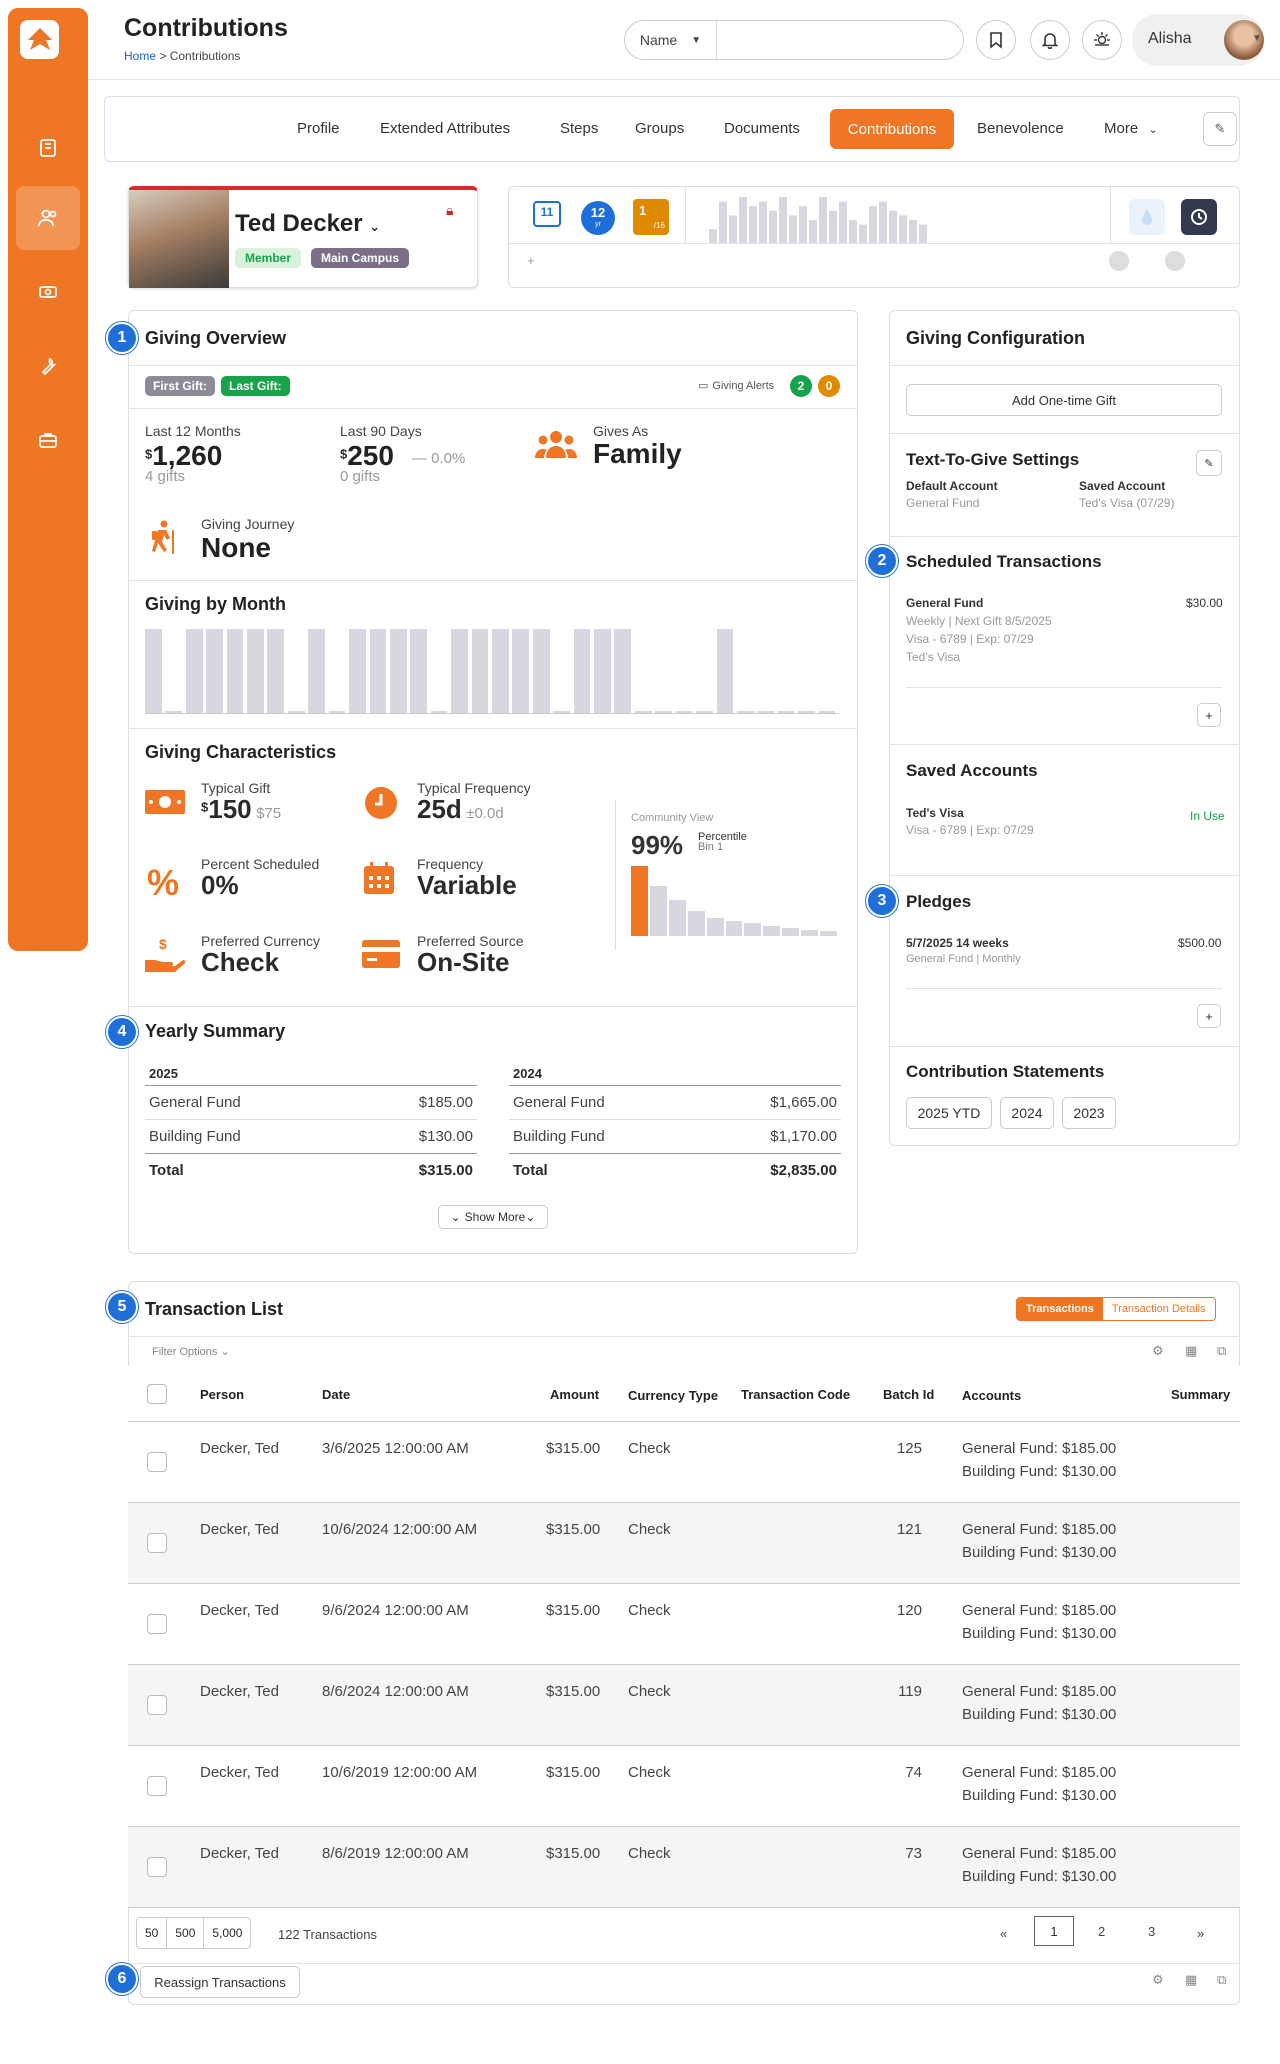 This screenshot has height=2064, width=1280. What do you see at coordinates (1089, 1113) in the screenshot?
I see `statement-2023-button: 2023` at bounding box center [1089, 1113].